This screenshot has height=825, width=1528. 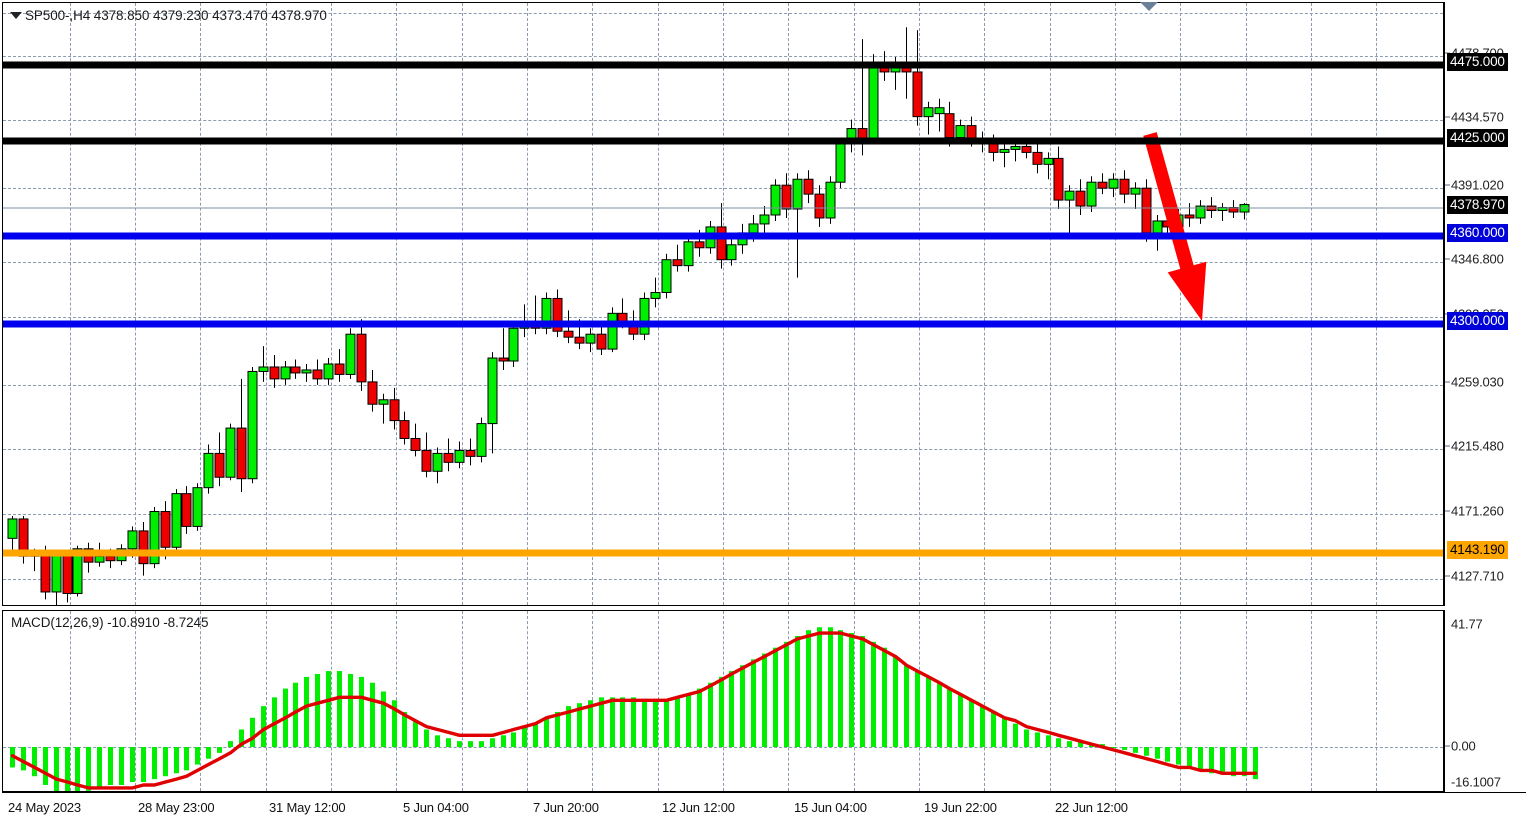 What do you see at coordinates (1477, 446) in the screenshot?
I see `price-tick-label: 4215.480` at bounding box center [1477, 446].